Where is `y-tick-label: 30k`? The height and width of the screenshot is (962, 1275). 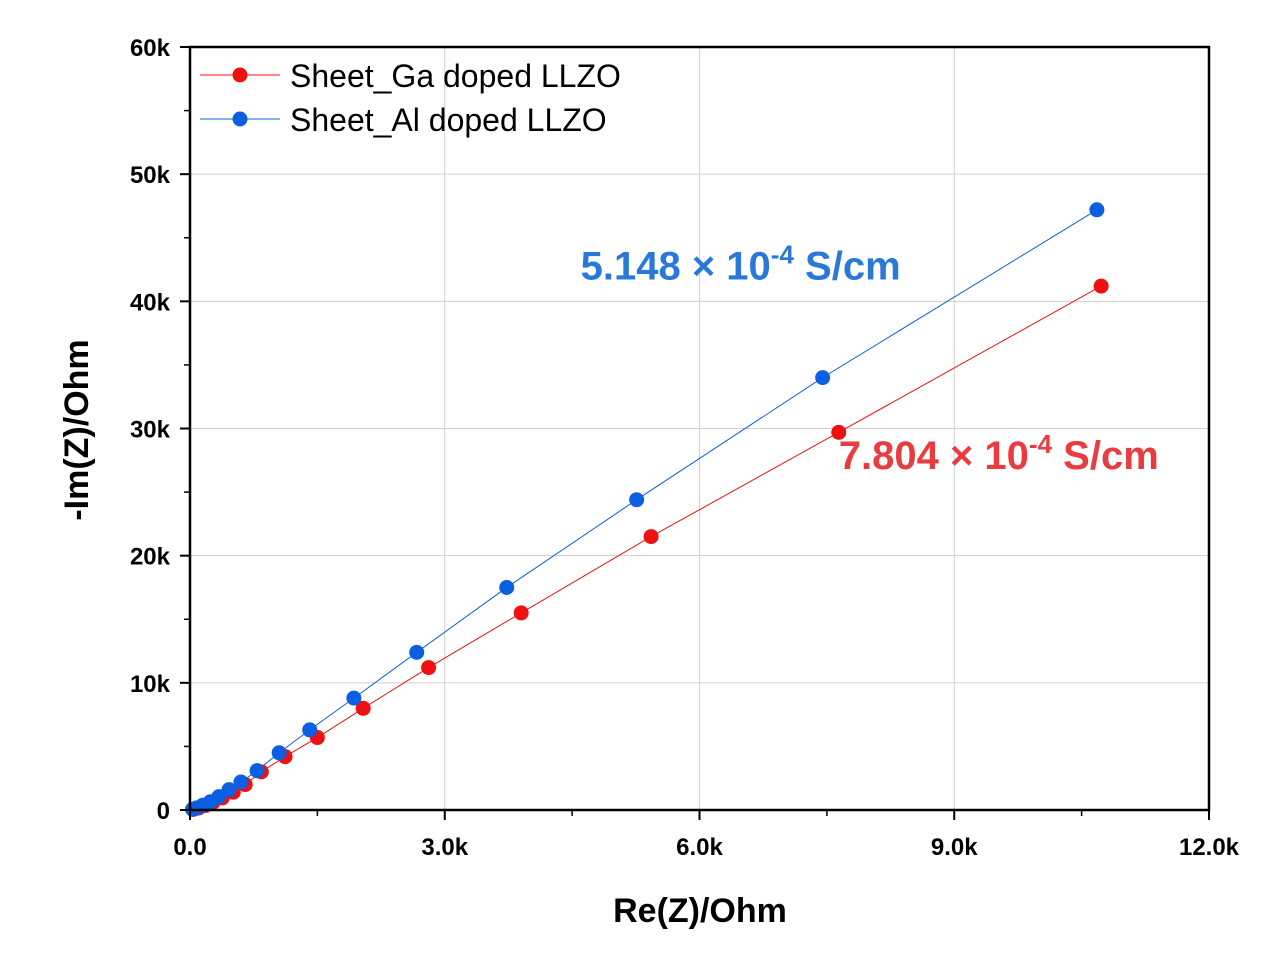
y-tick-label: 30k is located at coordinates (150, 430).